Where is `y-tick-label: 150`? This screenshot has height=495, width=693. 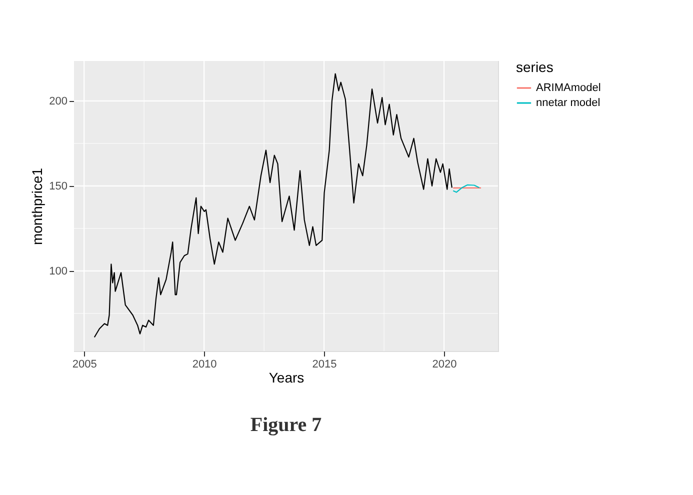 y-tick-label: 150 is located at coordinates (58, 186).